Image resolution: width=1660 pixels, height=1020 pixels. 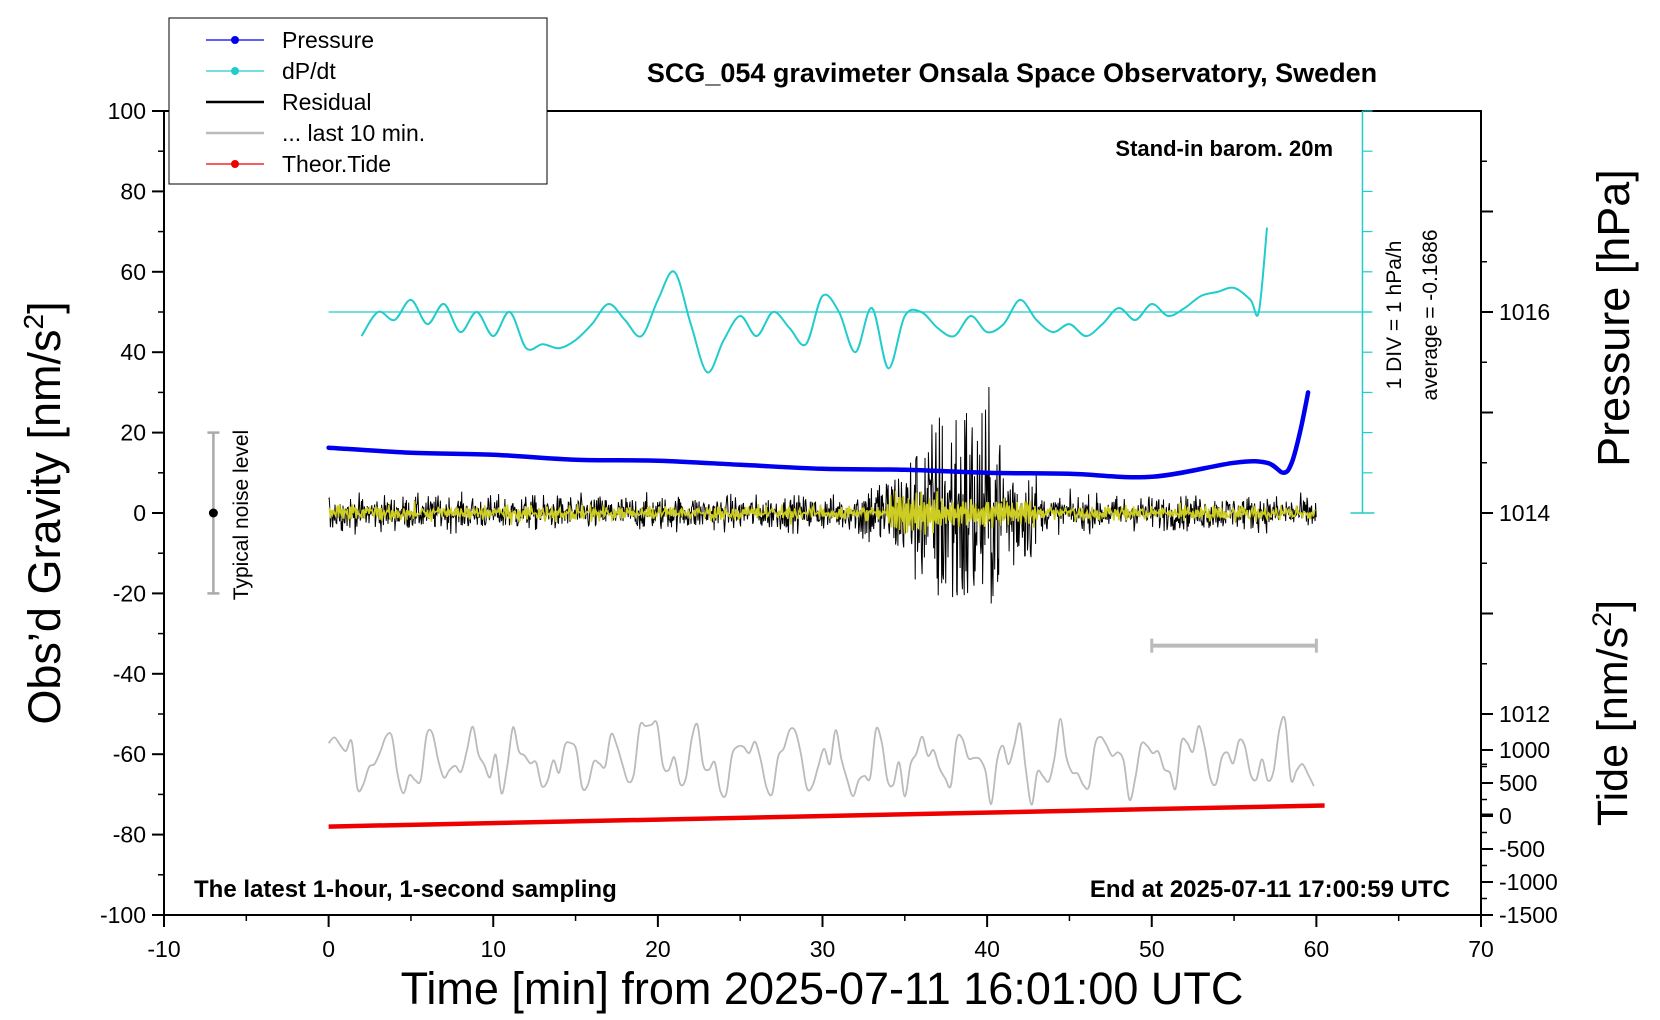 What do you see at coordinates (129, 754) in the screenshot?
I see `y-tick-label: -60` at bounding box center [129, 754].